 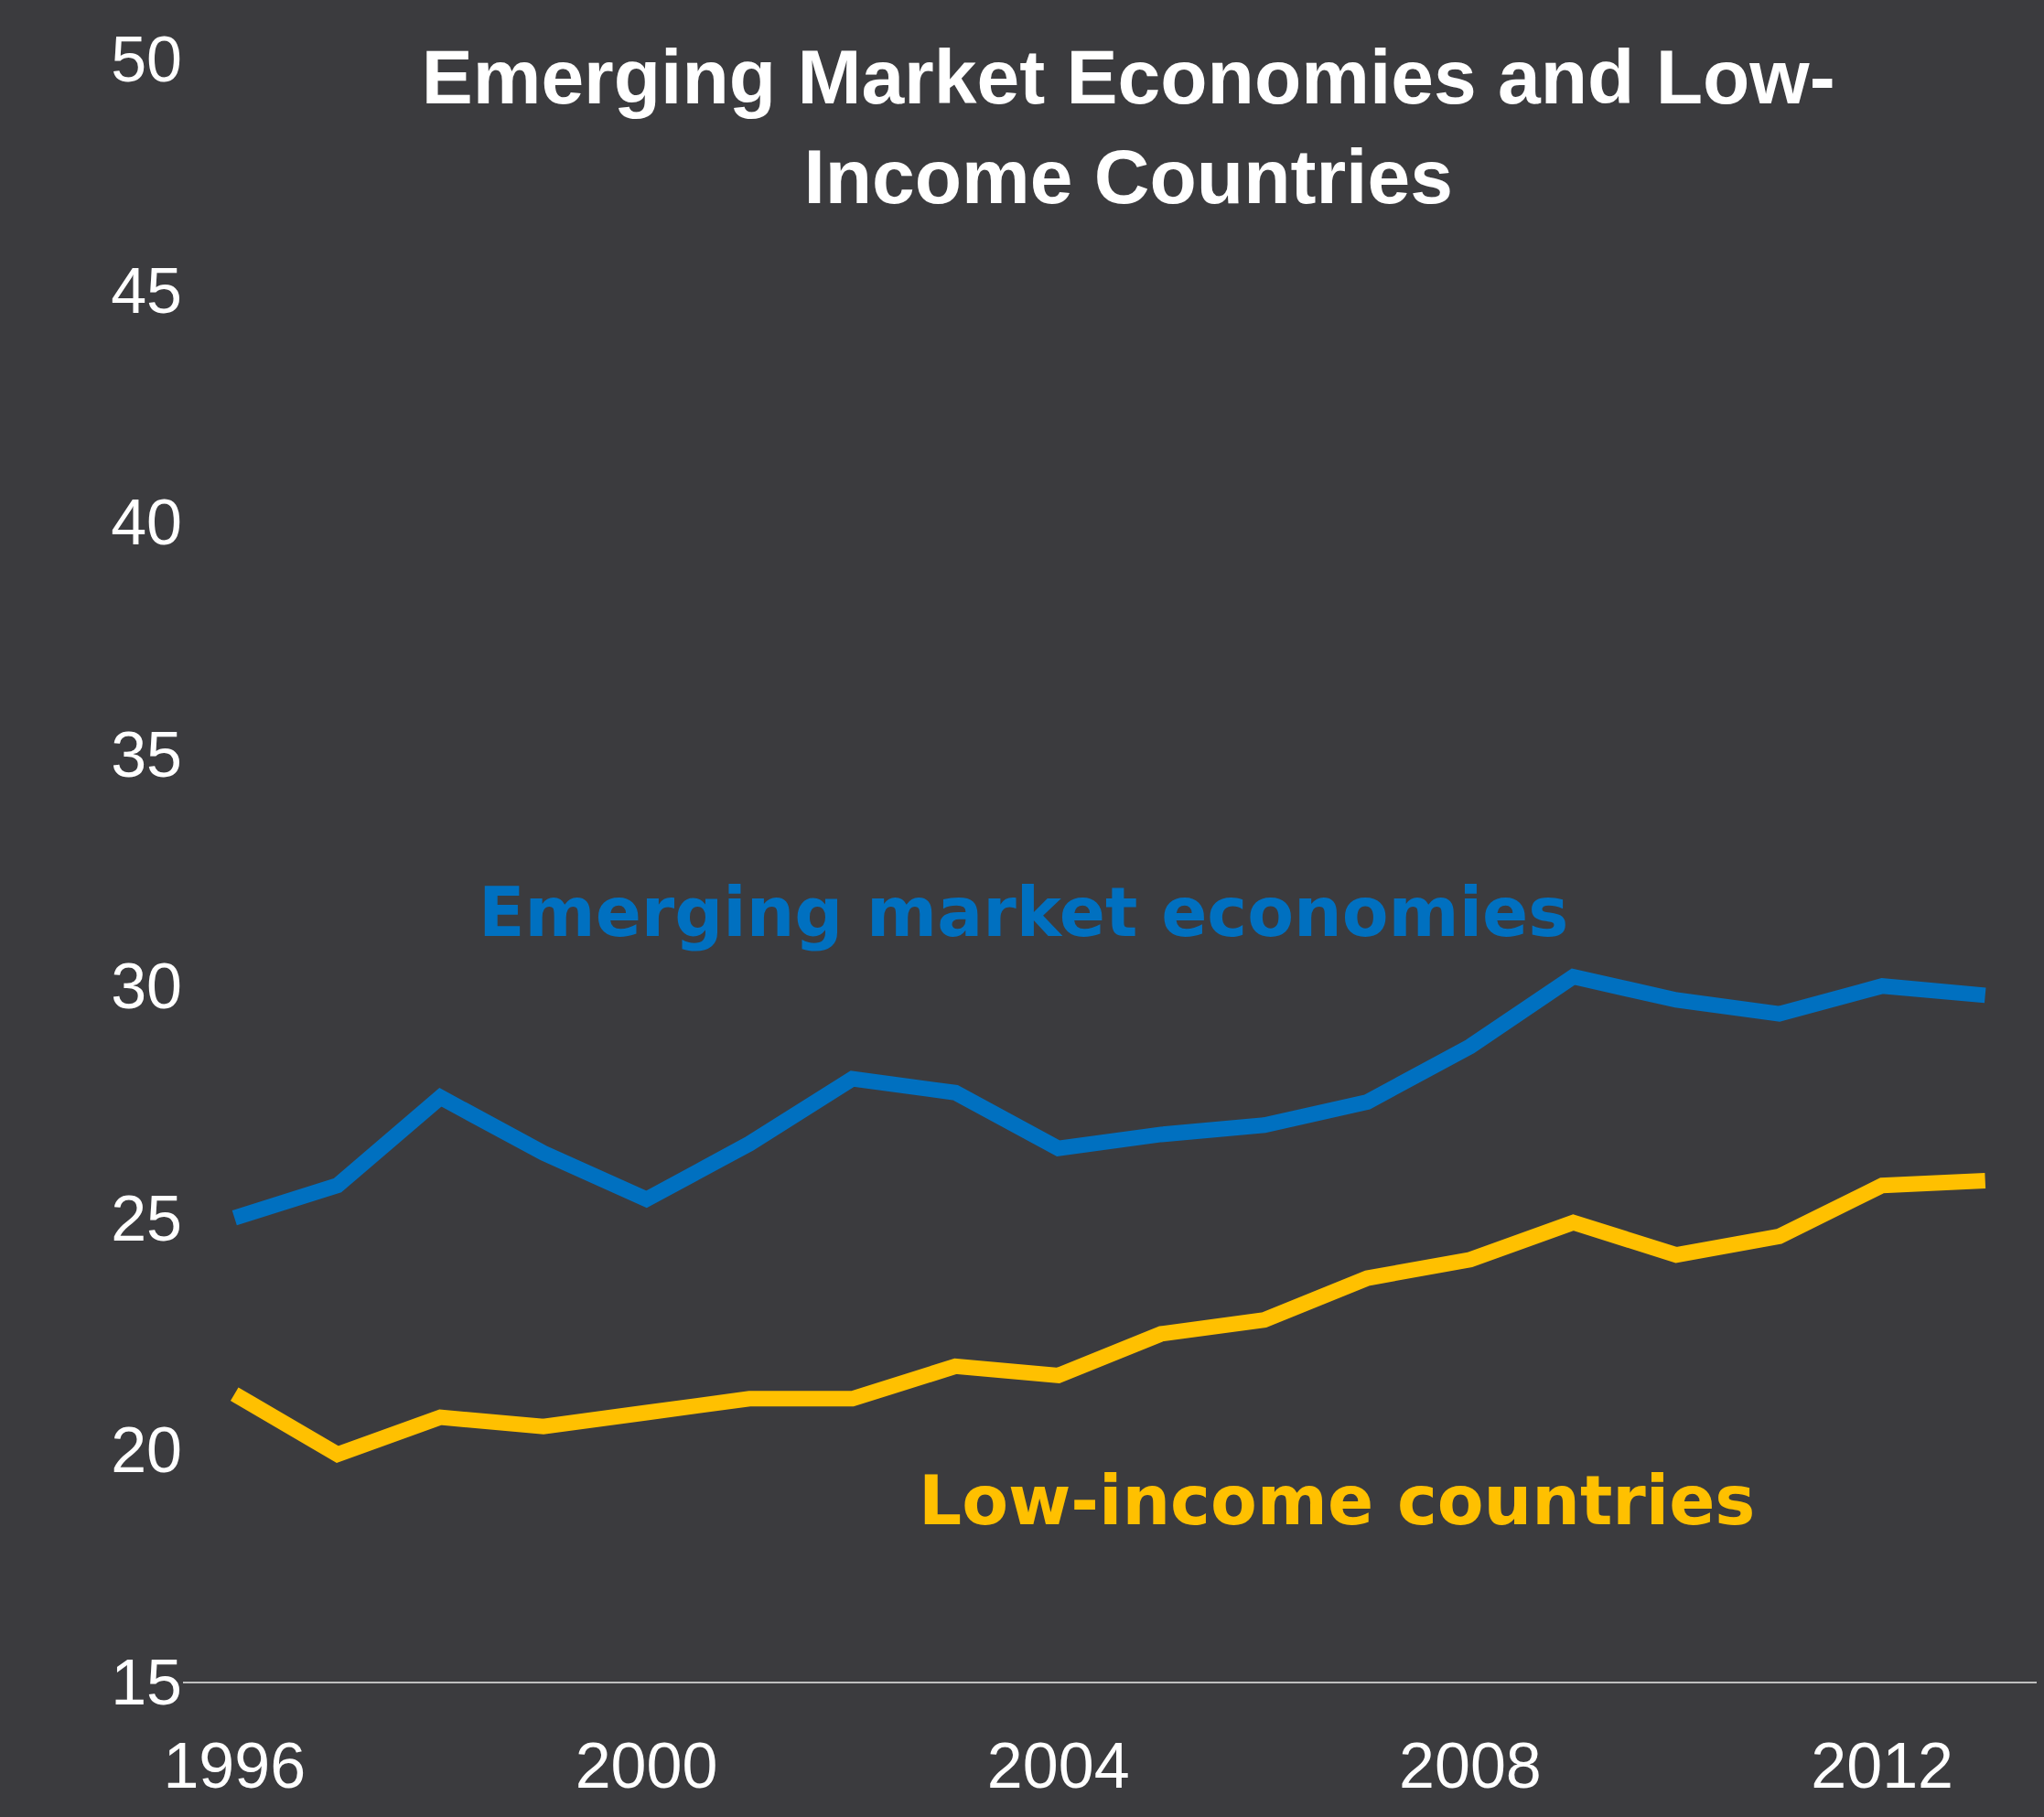 What do you see at coordinates (646, 1766) in the screenshot?
I see `x-tick-label: 2000` at bounding box center [646, 1766].